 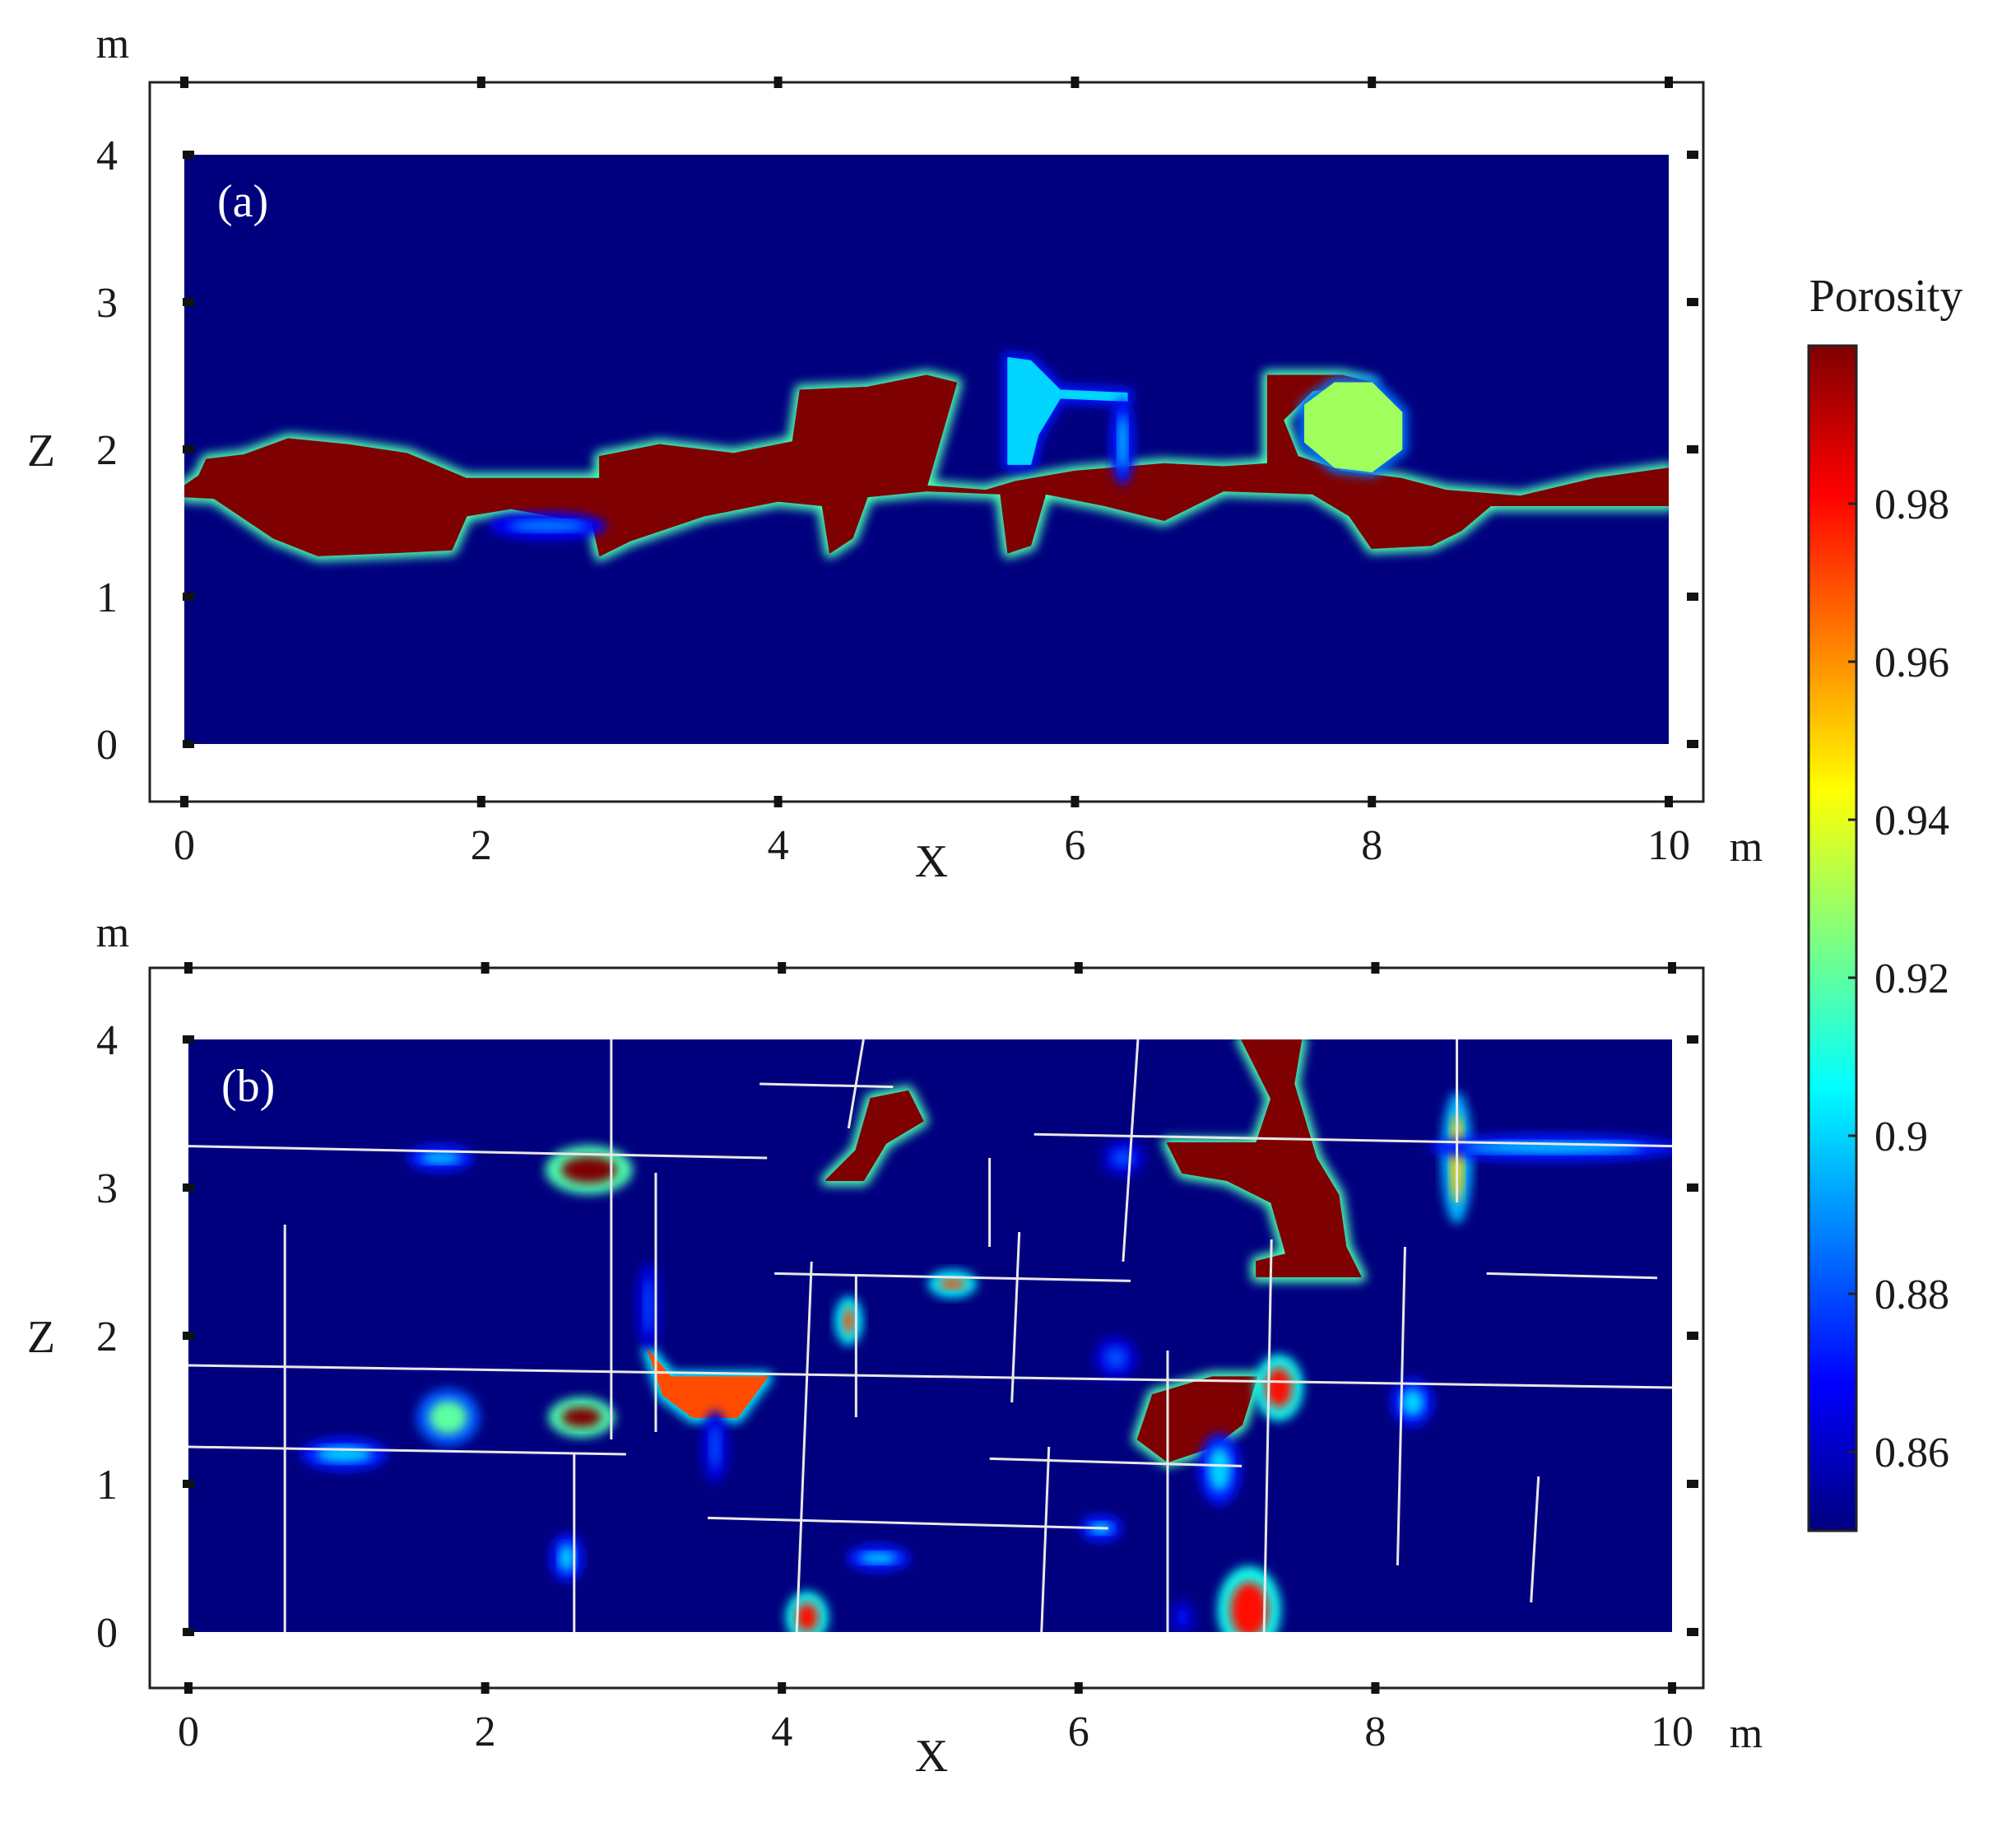 What do you see at coordinates (1901, 1137) in the screenshot?
I see `colorbar-tick-label: 0.9` at bounding box center [1901, 1137].